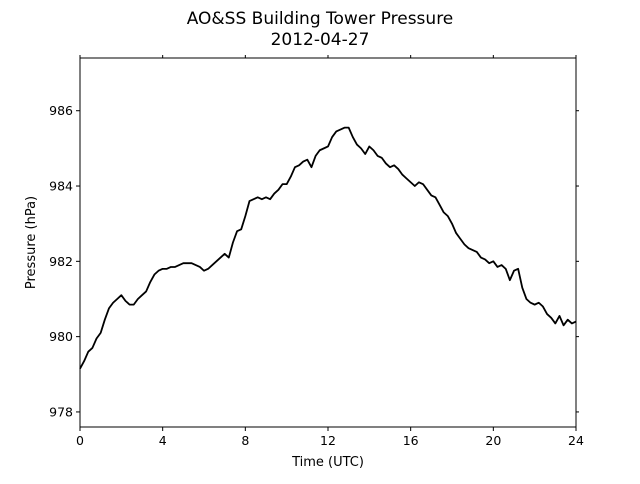  What do you see at coordinates (61, 261) in the screenshot?
I see `y-tick-label: 982` at bounding box center [61, 261].